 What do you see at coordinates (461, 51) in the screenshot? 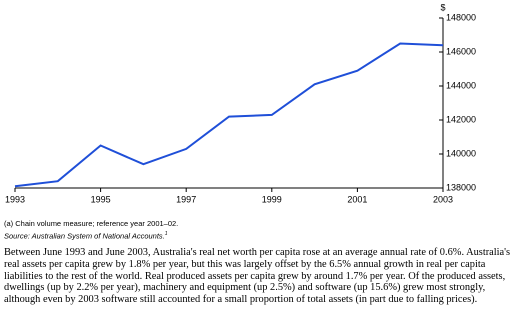
I see `y-tick-label: 146000` at bounding box center [461, 51].